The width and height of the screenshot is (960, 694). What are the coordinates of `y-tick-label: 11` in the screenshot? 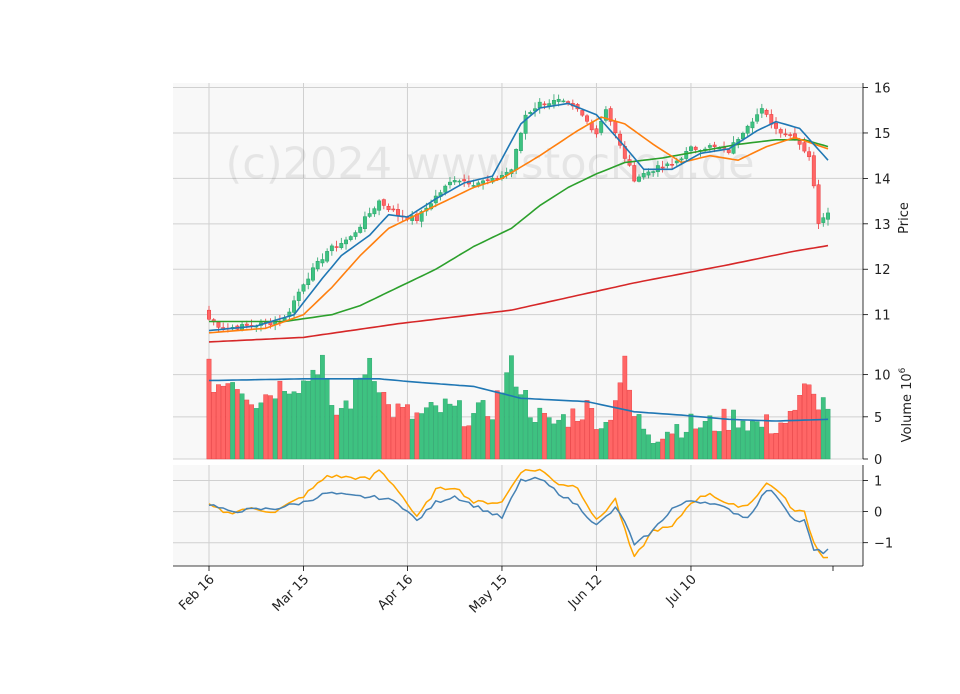 It's located at (882, 316).